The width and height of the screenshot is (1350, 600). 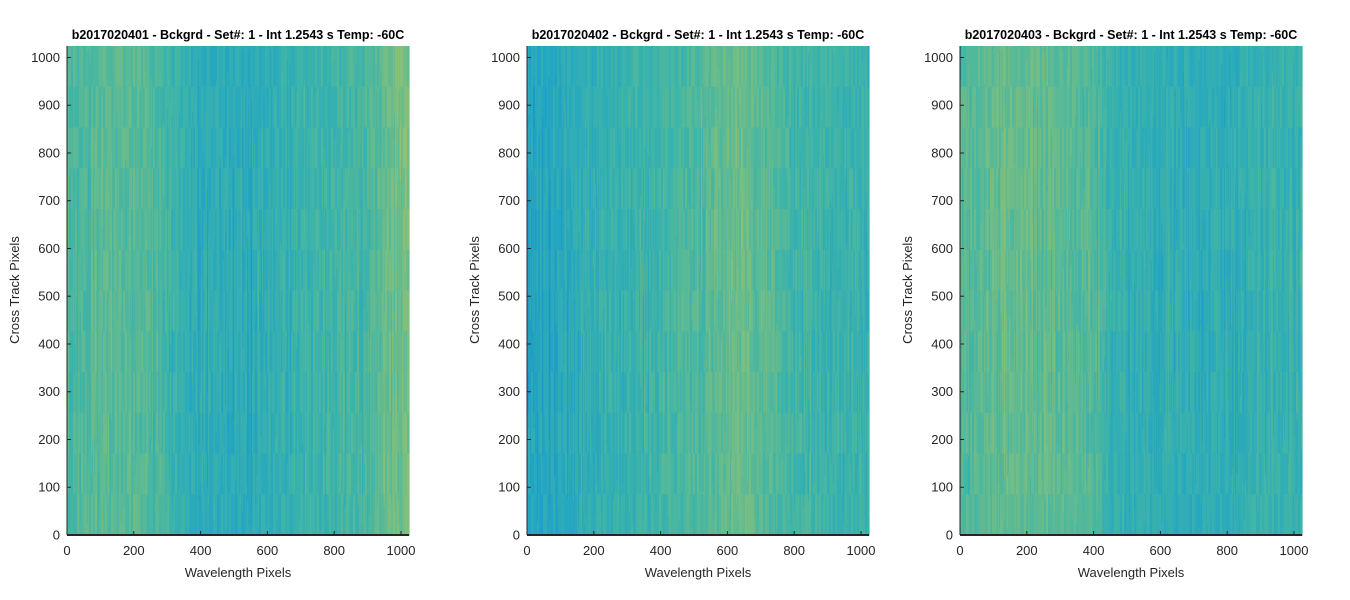 What do you see at coordinates (49, 391) in the screenshot?
I see `y-tick-label: 300` at bounding box center [49, 391].